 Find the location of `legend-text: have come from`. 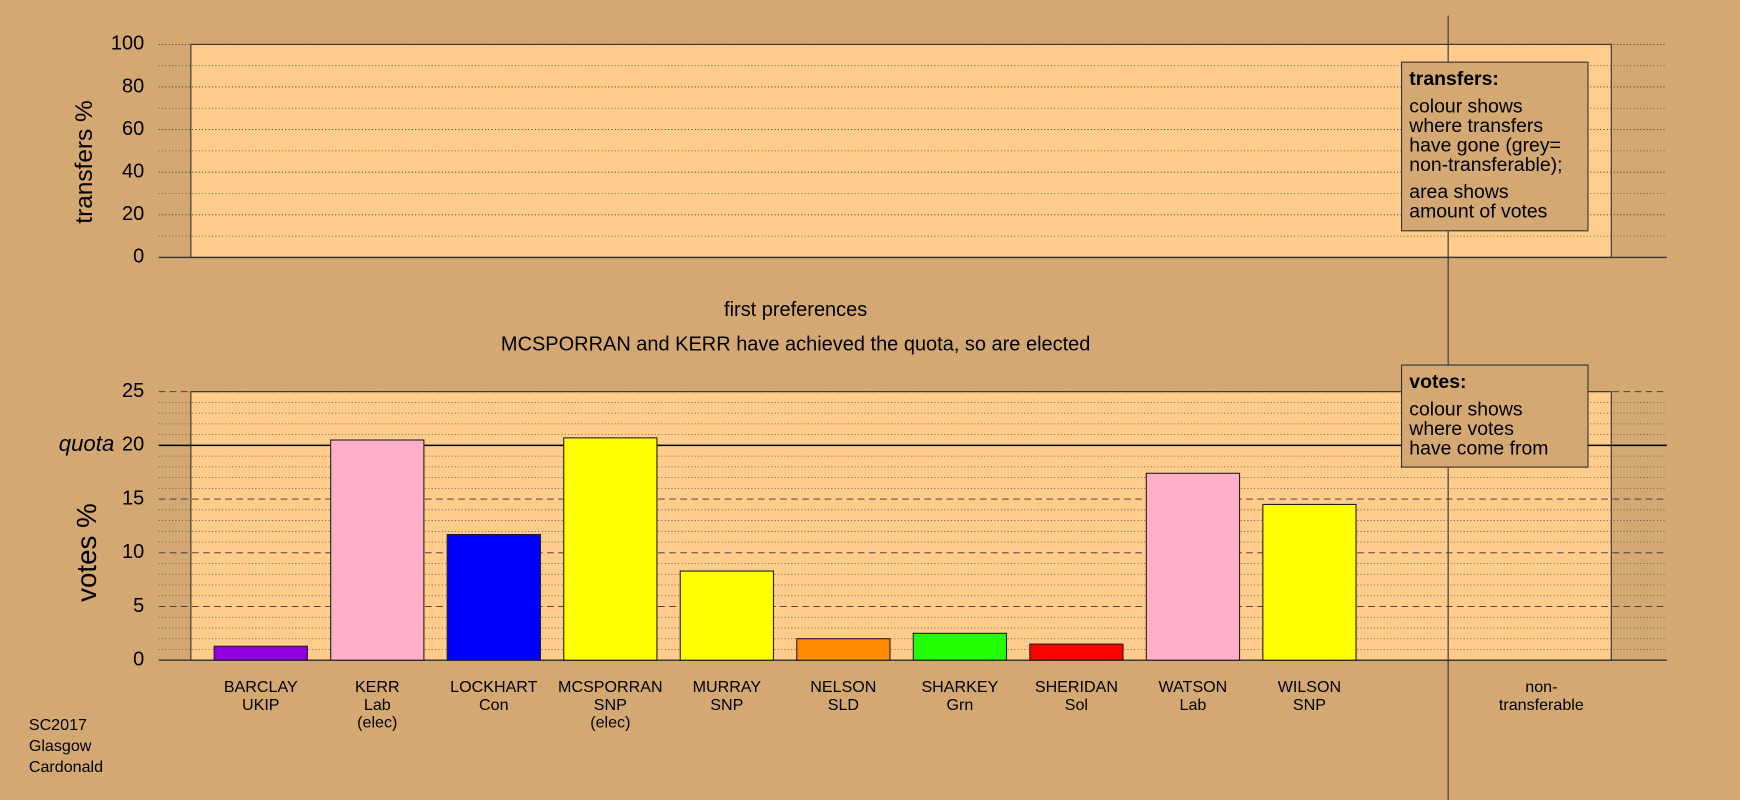

legend-text: have come from is located at coordinates (1478, 449).